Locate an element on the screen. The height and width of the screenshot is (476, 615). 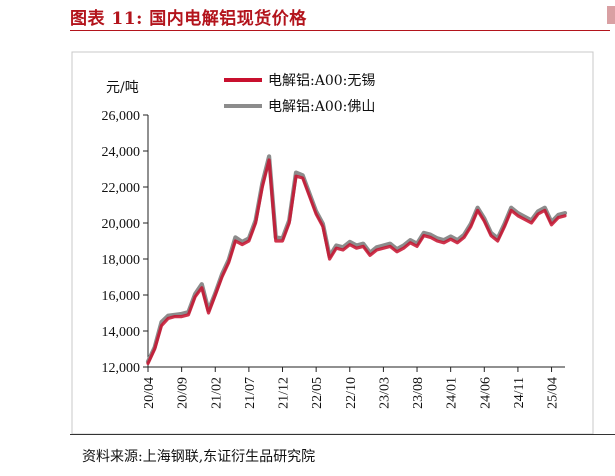
legend-label: 电解铝:A00:无锡 is located at coordinates (321, 81).